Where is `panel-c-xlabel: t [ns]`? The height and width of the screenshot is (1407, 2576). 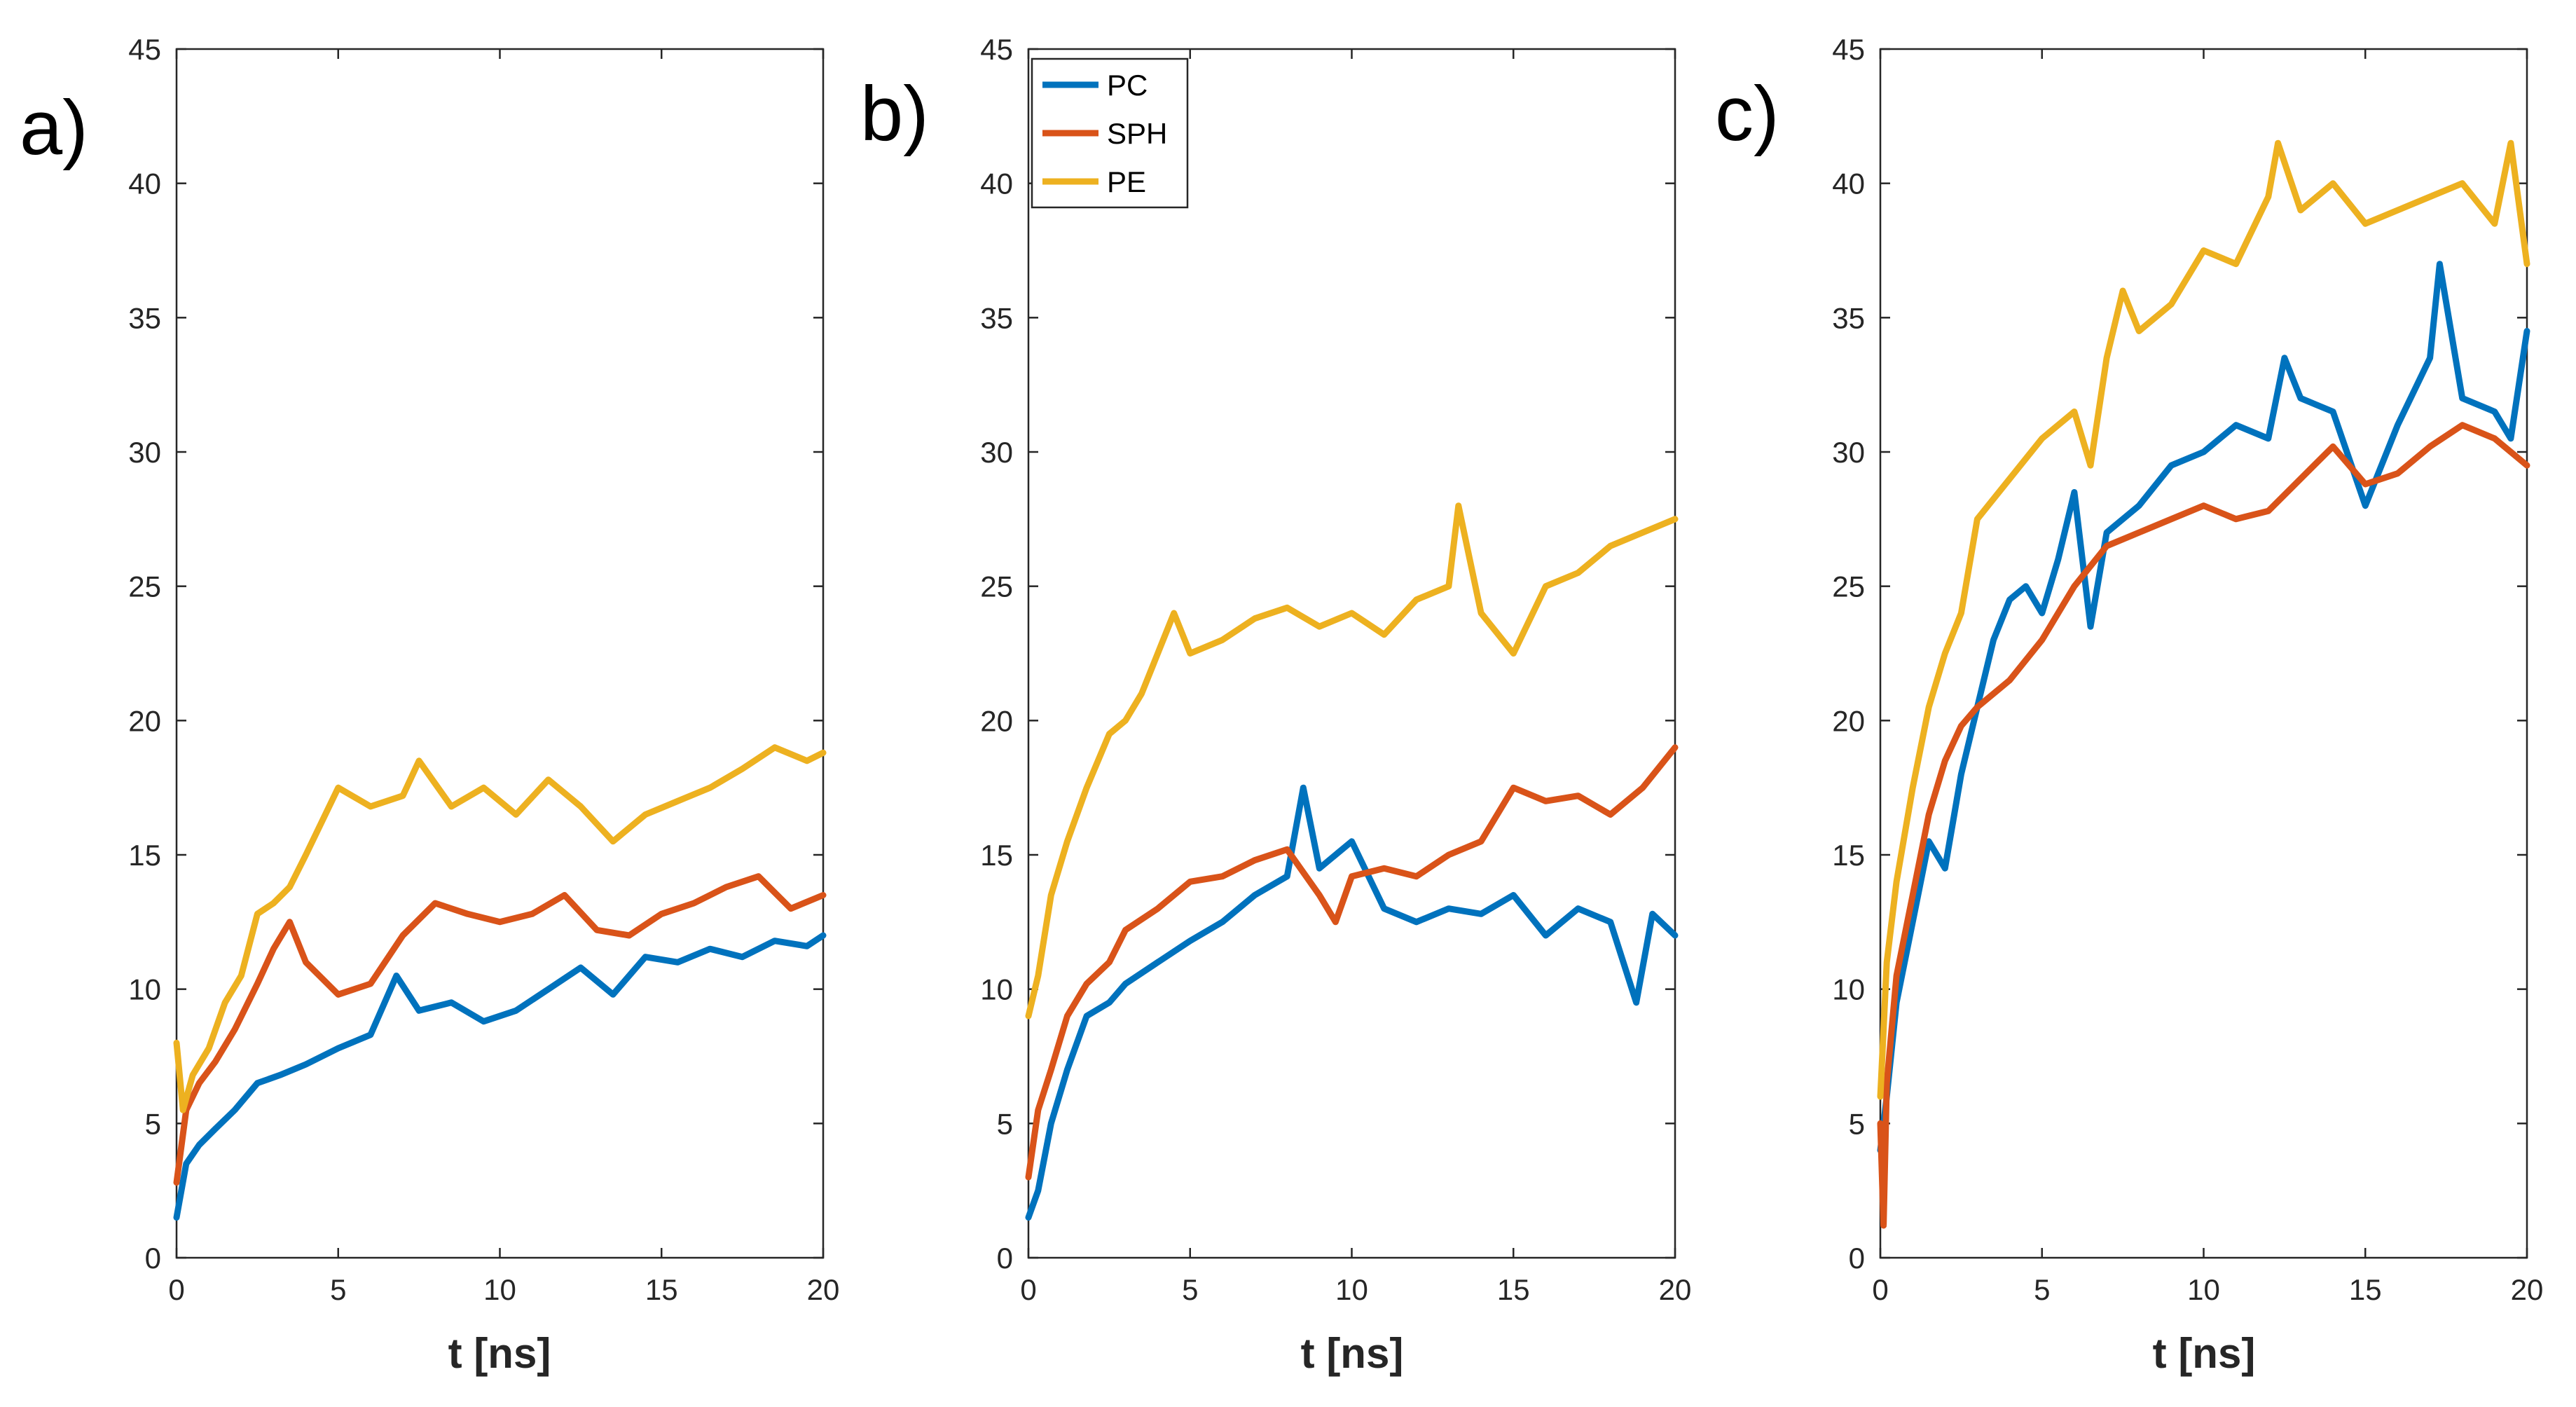
panel-c-xlabel: t [ns] is located at coordinates (2204, 1354).